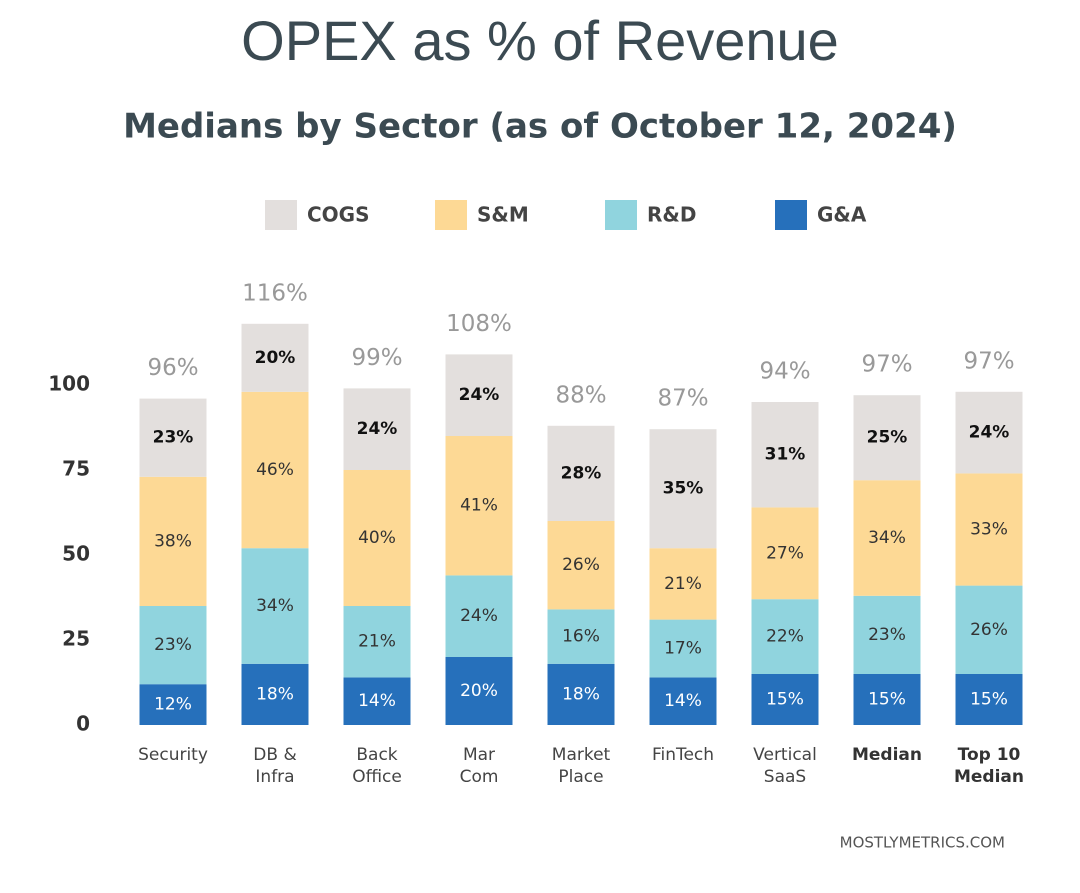 The height and width of the screenshot is (893, 1080). Describe the element at coordinates (683, 649) in the screenshot. I see `value-label: 17%` at that location.